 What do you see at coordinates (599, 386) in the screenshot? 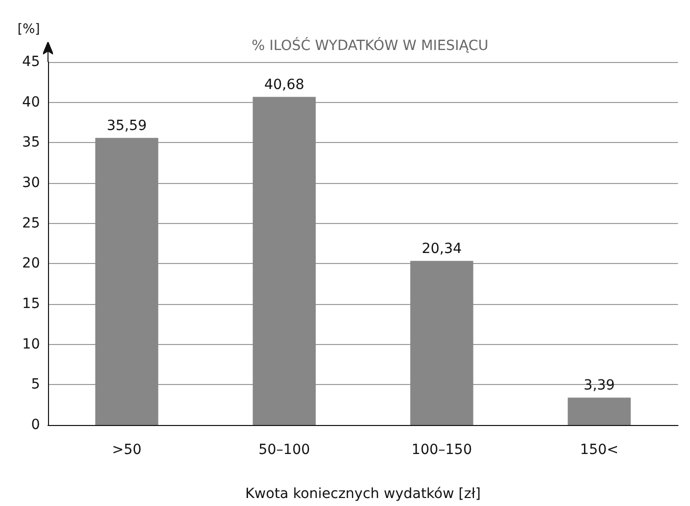
I see `data-label: 3,39` at bounding box center [599, 386].